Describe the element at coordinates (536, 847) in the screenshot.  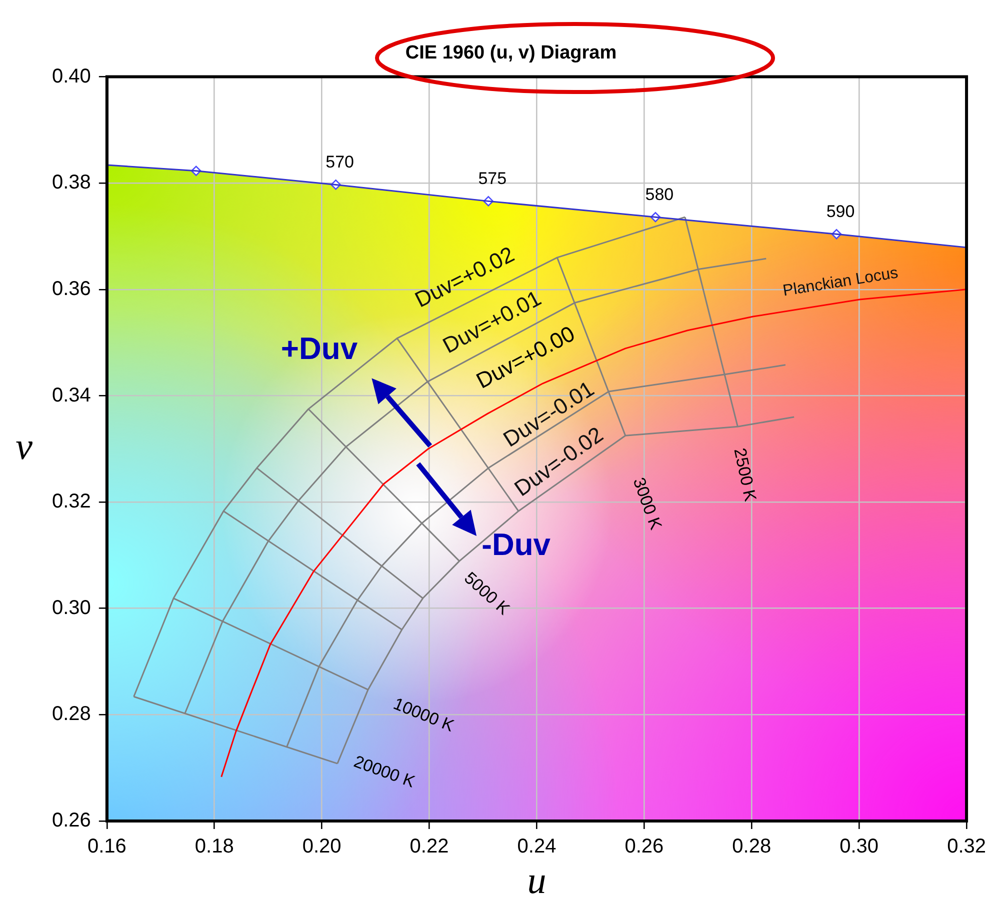
I see `x-tick-label: 0.24` at that location.